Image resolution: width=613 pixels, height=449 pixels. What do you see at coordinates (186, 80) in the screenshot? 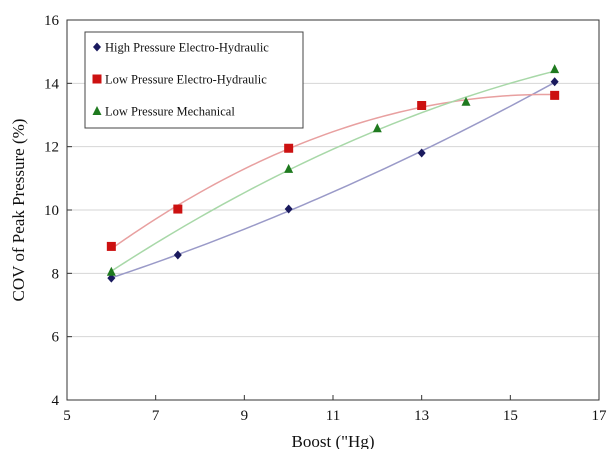
I see `legend-label-1: Low Pressure Electro-Hydraulic` at bounding box center [186, 80].